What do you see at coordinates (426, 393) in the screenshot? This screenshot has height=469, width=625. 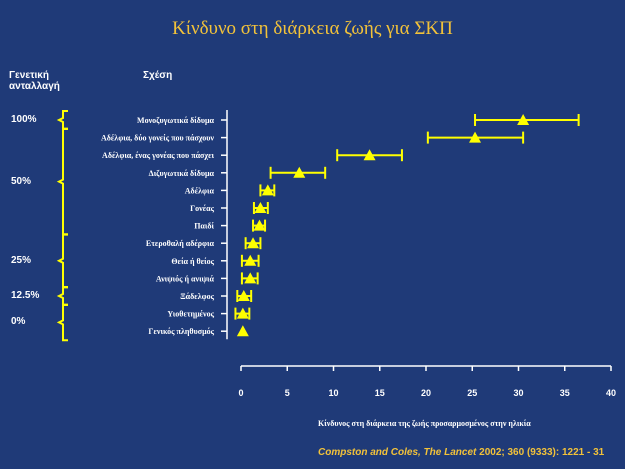 I see `x-tick-label: 20` at bounding box center [426, 393].